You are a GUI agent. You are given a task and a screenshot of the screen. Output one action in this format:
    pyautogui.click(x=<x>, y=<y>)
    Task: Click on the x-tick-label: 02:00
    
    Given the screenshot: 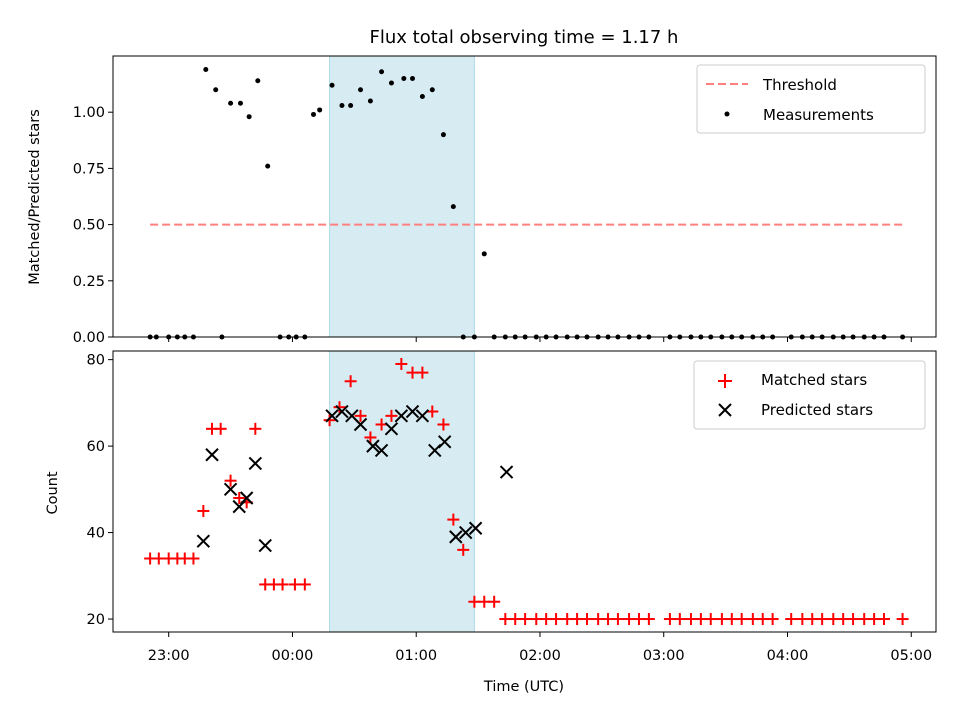 What is the action you would take?
    pyautogui.click(x=540, y=656)
    